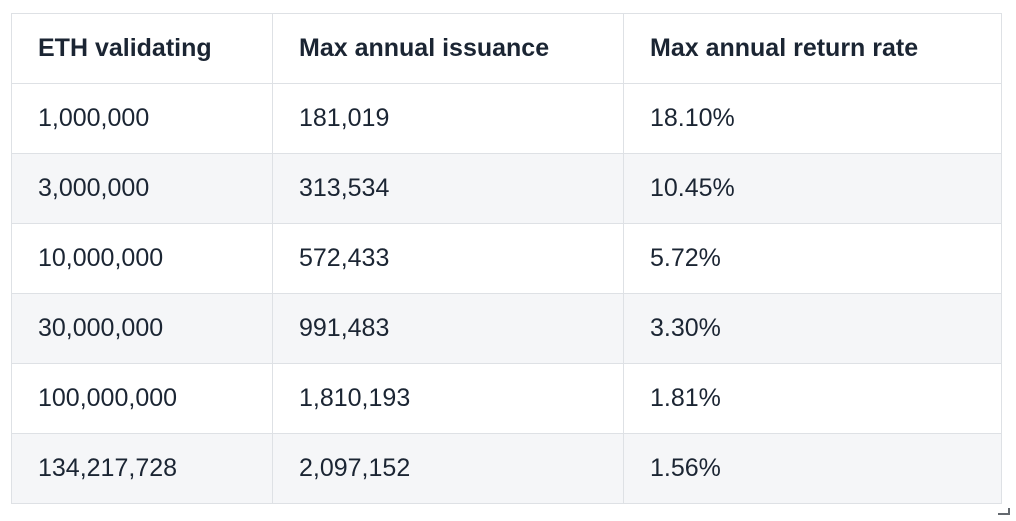 The image size is (1016, 521). Describe the element at coordinates (142, 118) in the screenshot. I see `cell-eth-validating: 1,000,000` at that location.